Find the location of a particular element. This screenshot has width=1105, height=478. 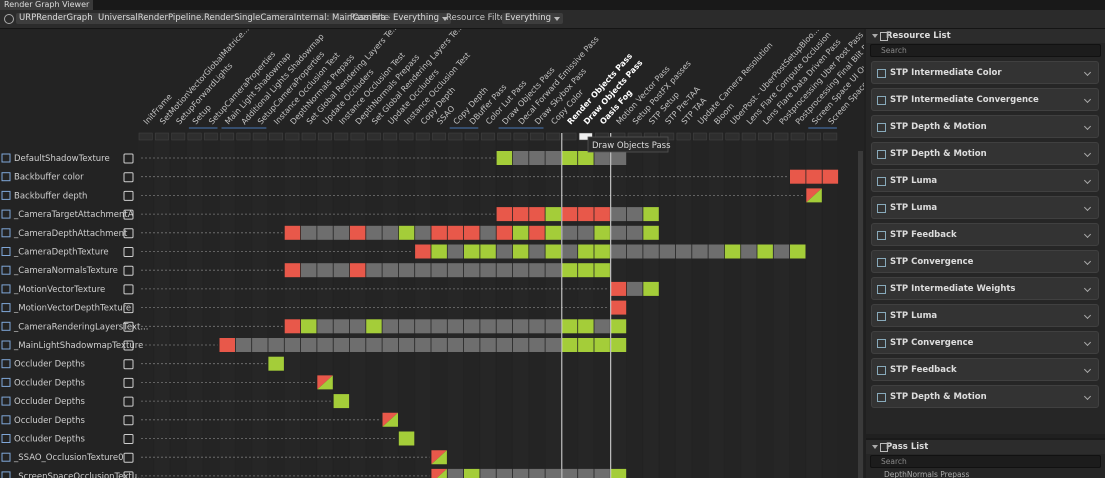

resource-list-header: Resource List is located at coordinates (985, 36).